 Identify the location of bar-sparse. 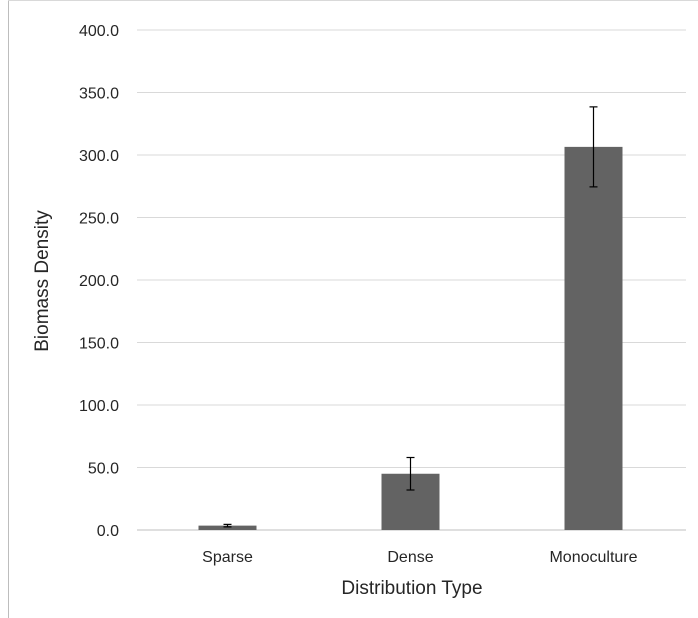
(227, 527).